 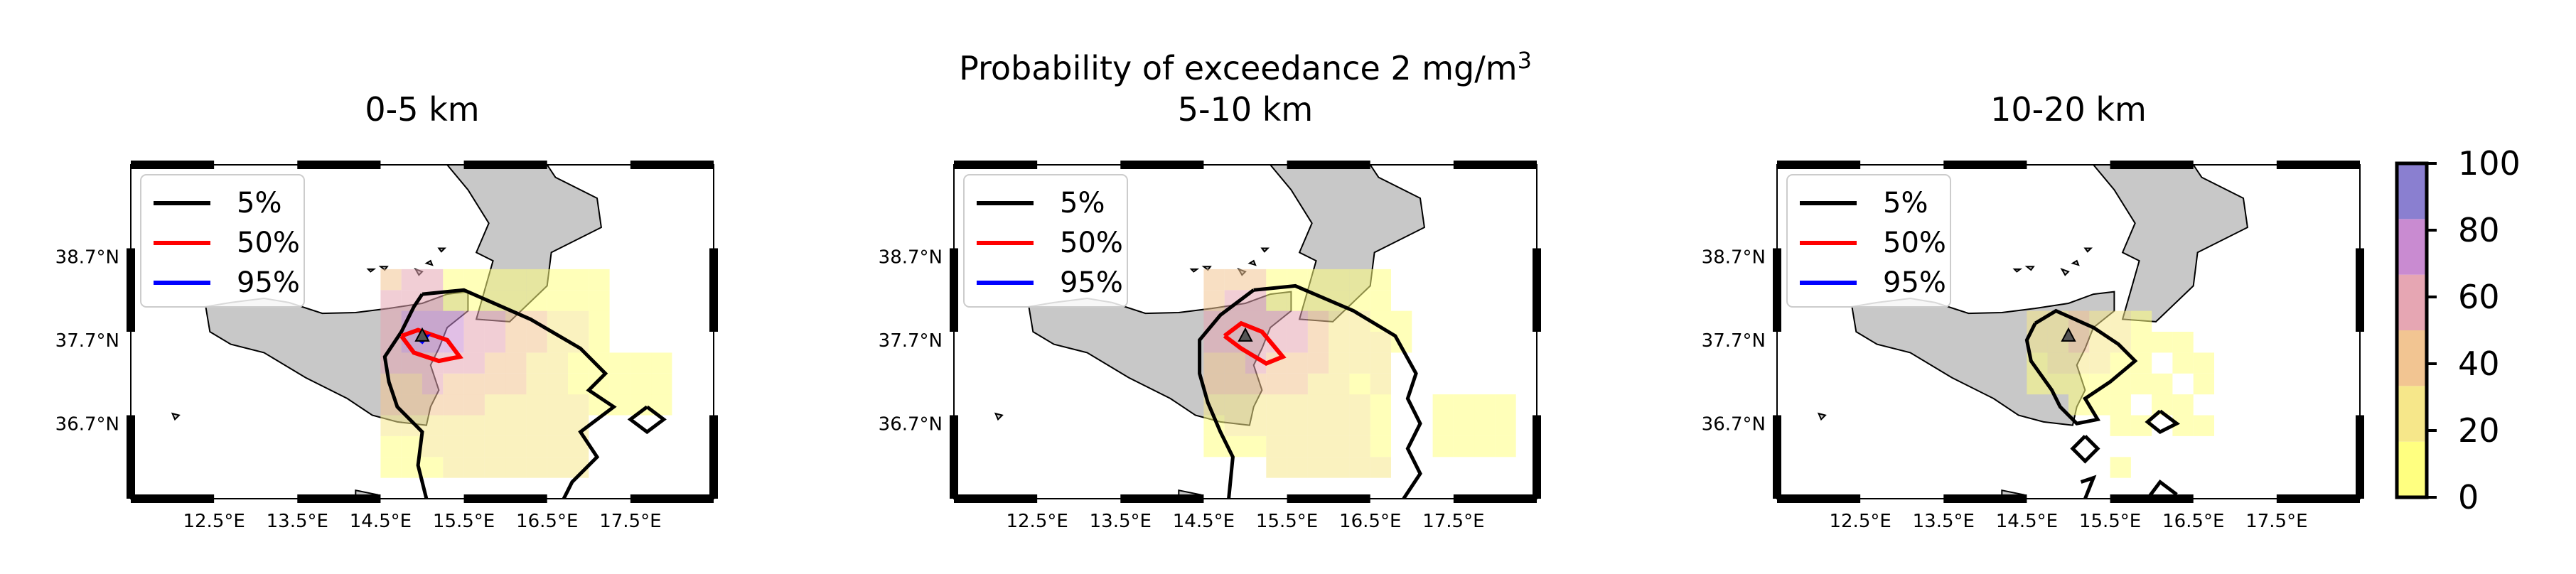 What do you see at coordinates (2479, 297) in the screenshot?
I see `colorbar-tick-label: 60` at bounding box center [2479, 297].